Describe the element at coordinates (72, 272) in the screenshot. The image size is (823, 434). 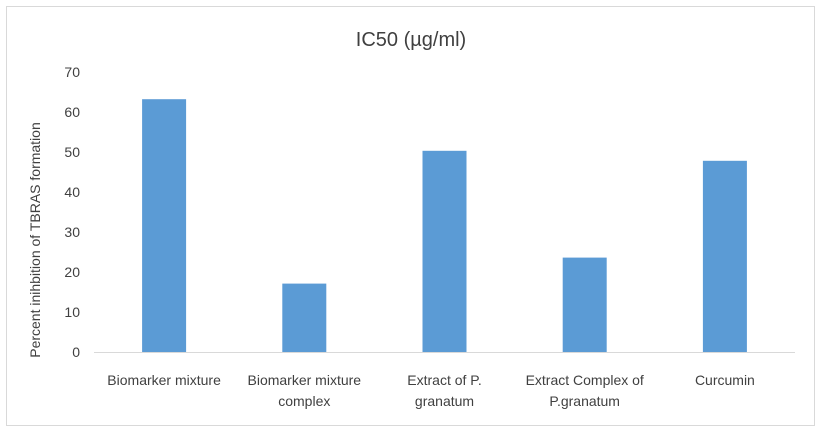
I see `y-tick-label: 20` at that location.